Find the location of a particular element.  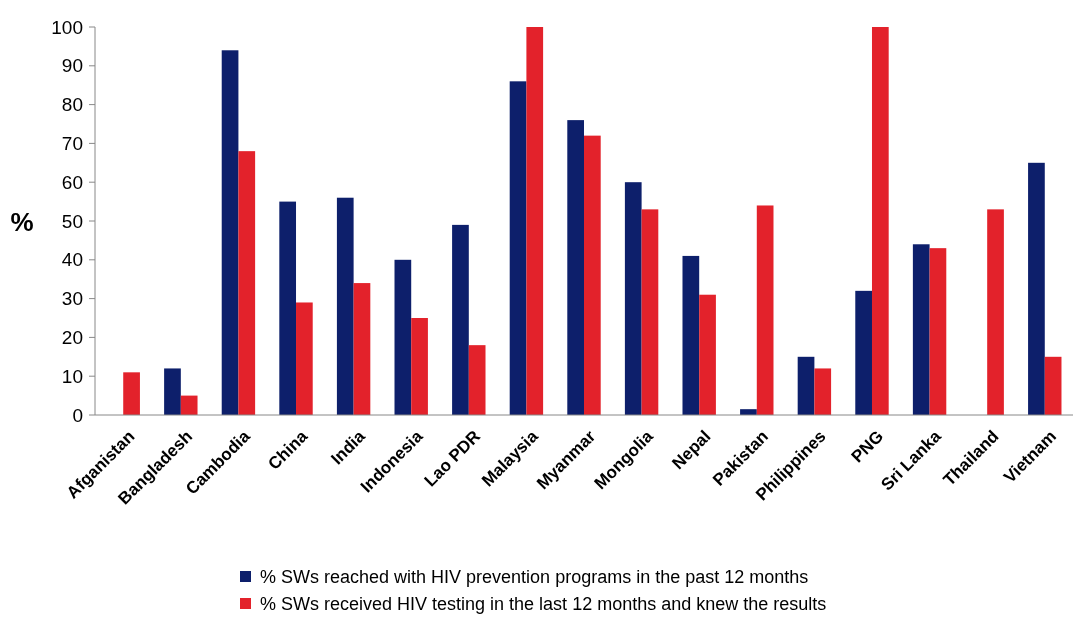

y-tick-label: 0 is located at coordinates (77, 415).